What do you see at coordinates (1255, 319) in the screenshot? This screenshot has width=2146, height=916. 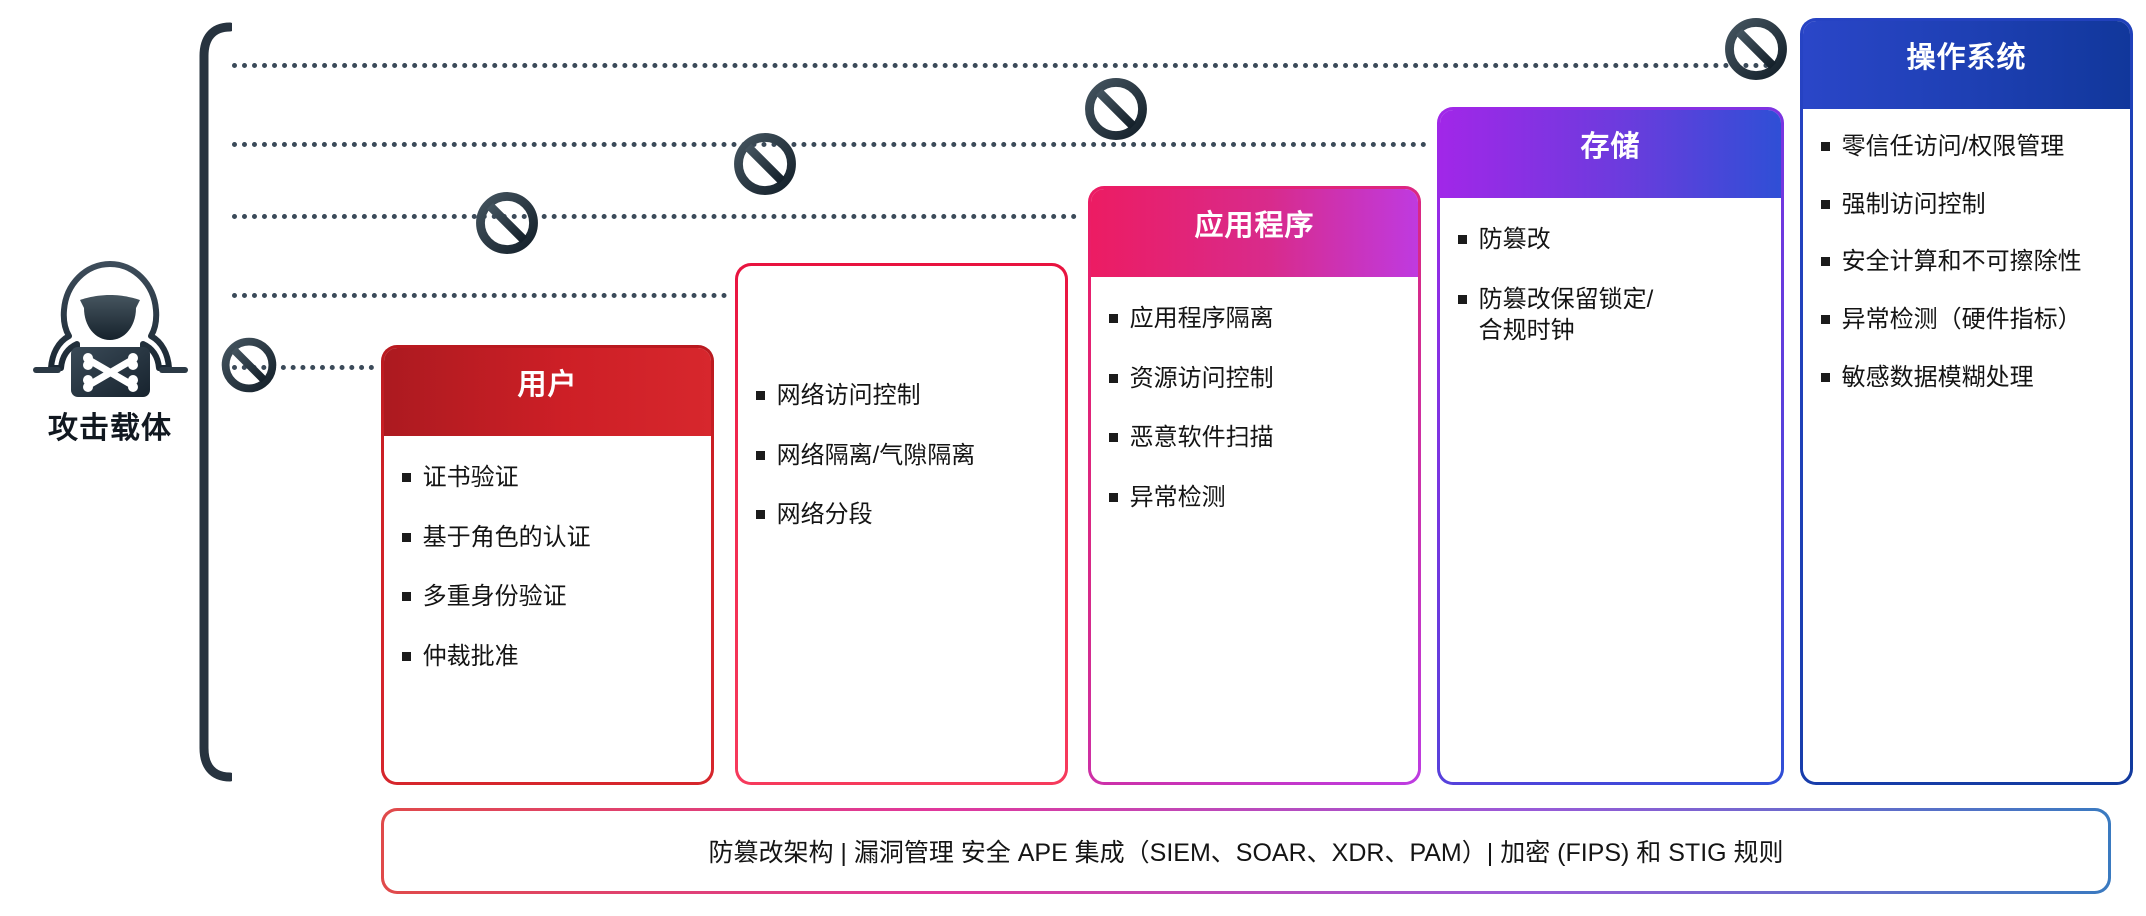 I see `list-item: 应用程序隔离` at bounding box center [1255, 319].